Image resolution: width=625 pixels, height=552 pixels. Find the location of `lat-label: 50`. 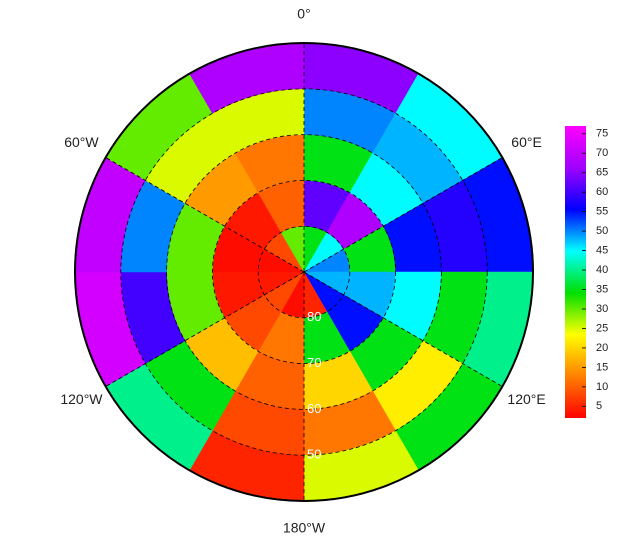

lat-label: 50 is located at coordinates (314, 454).